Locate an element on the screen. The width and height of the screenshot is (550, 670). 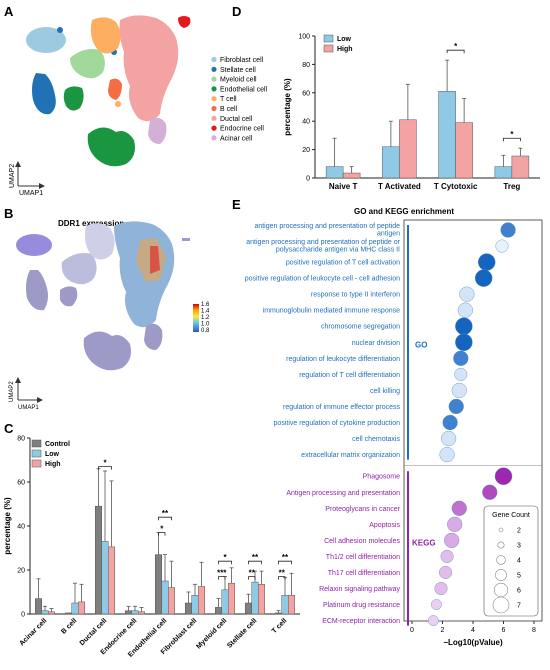
umap-cluster-ductal is located at coordinates (149, 68).